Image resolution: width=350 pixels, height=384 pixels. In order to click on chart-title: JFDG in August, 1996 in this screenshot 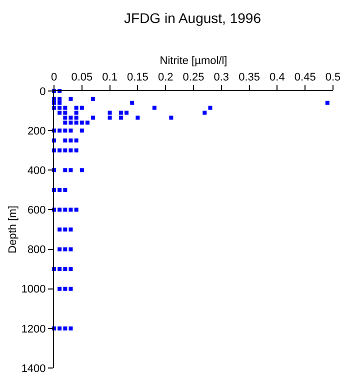, I will do `click(193, 18)`.